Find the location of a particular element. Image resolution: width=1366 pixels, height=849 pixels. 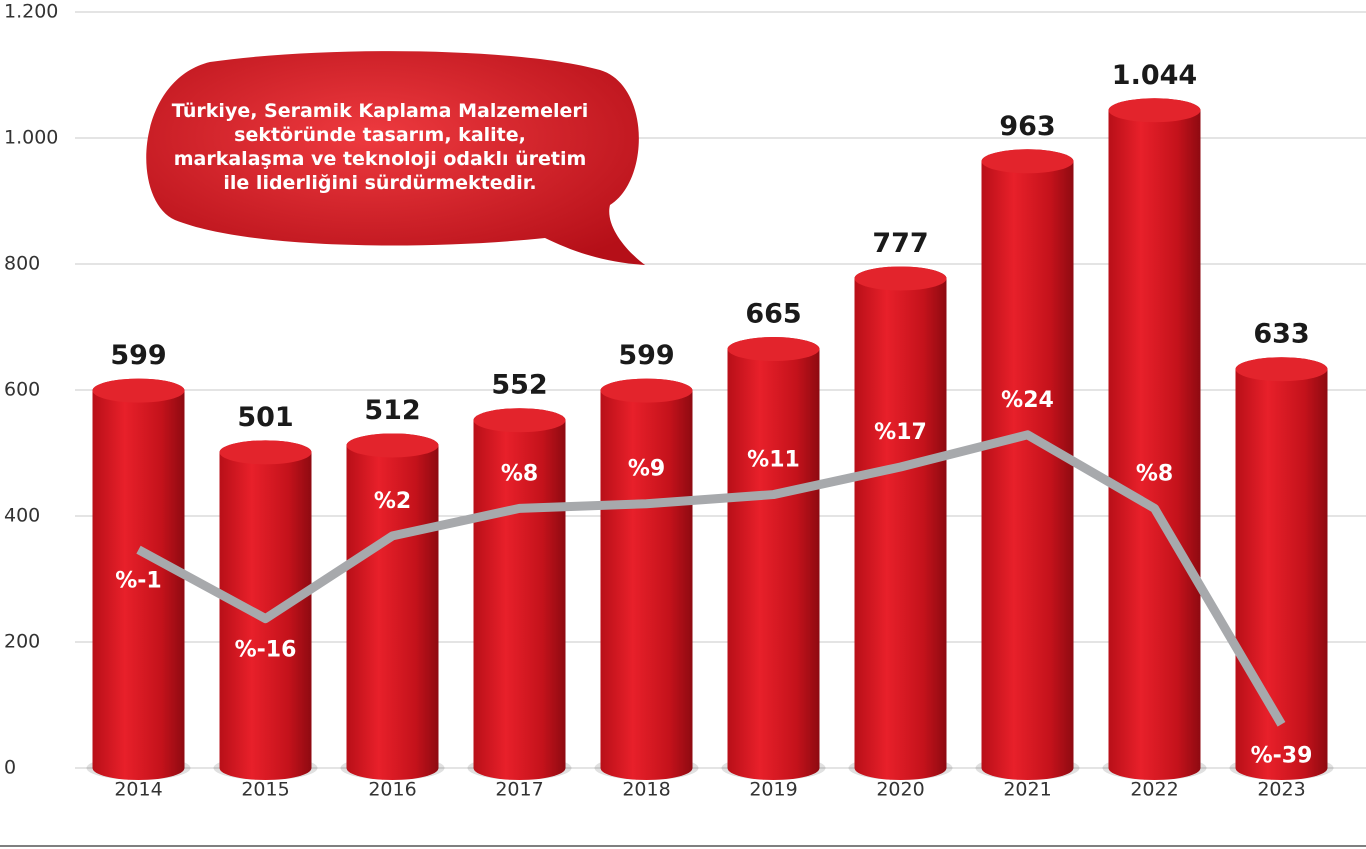

value-label: 963 is located at coordinates (1027, 126).